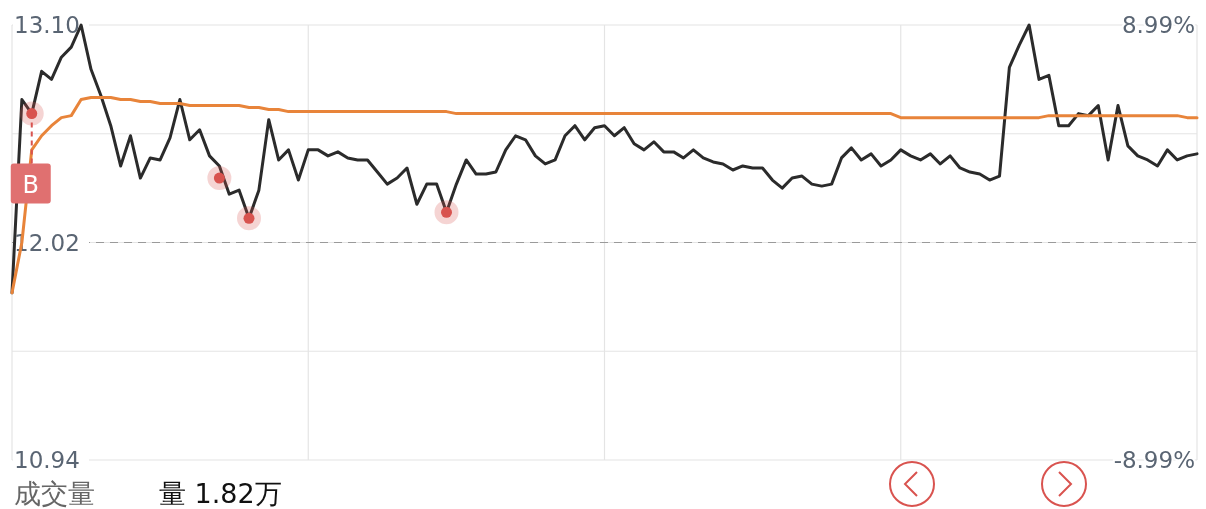 The height and width of the screenshot is (509, 1206). What do you see at coordinates (47, 25) in the screenshot?
I see `y-tick-label: 13.10` at bounding box center [47, 25].